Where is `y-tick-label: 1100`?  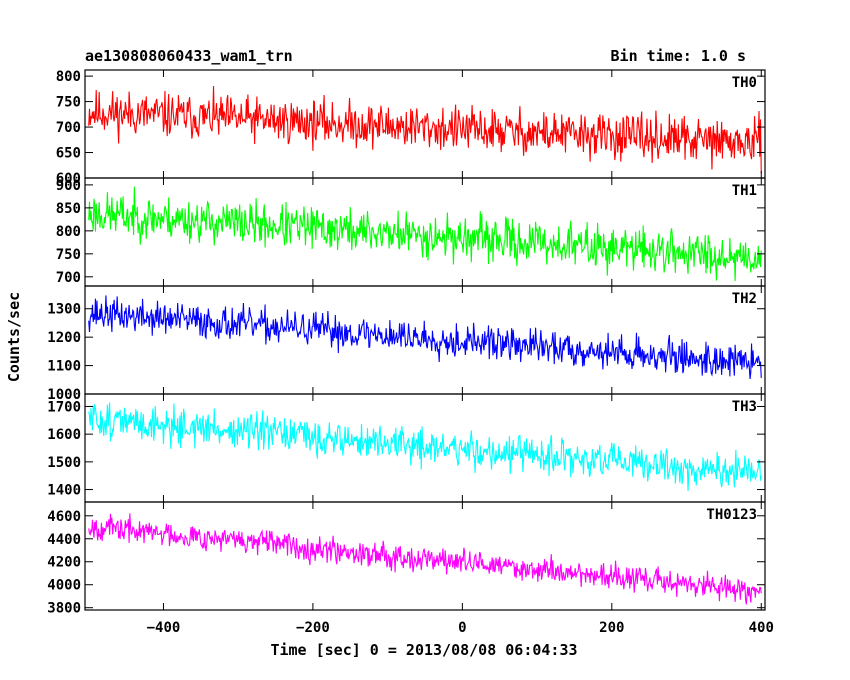 y-tick-label: 1100 is located at coordinates (64, 367).